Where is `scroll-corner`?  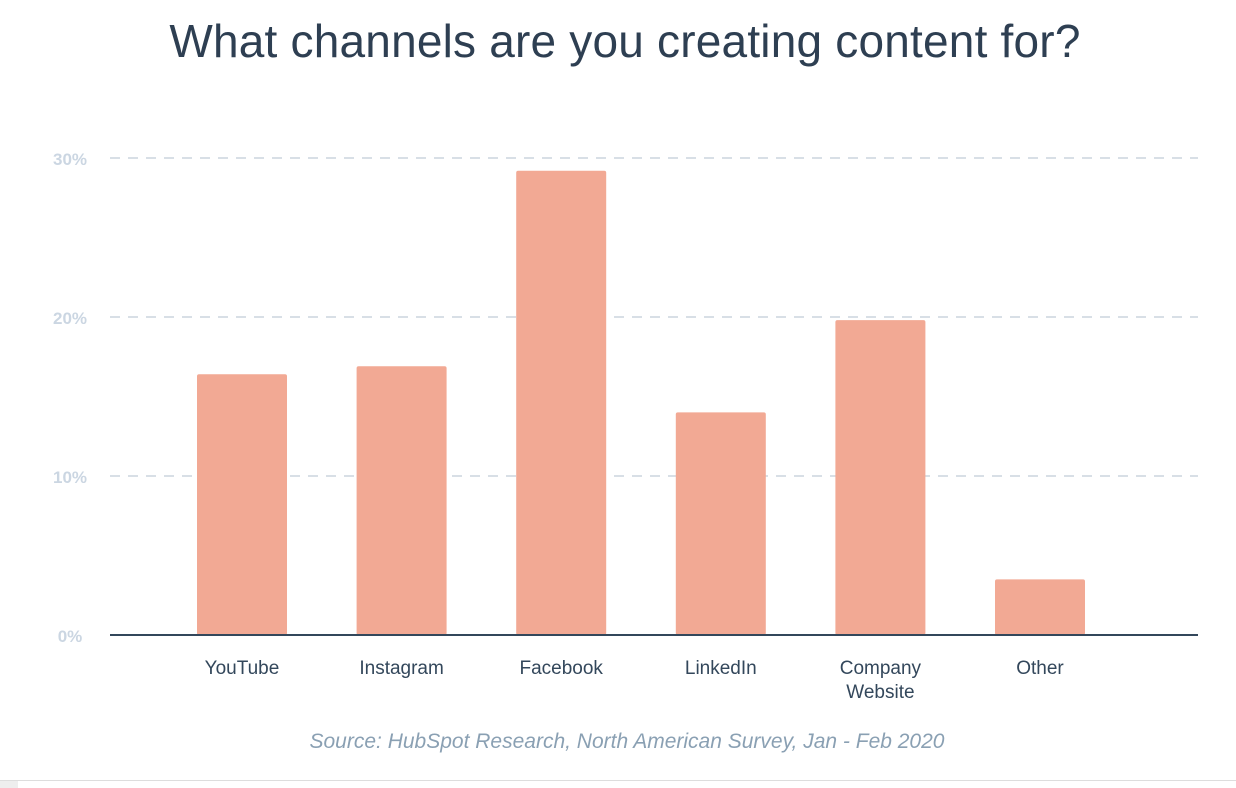
scroll-corner is located at coordinates (9, 784).